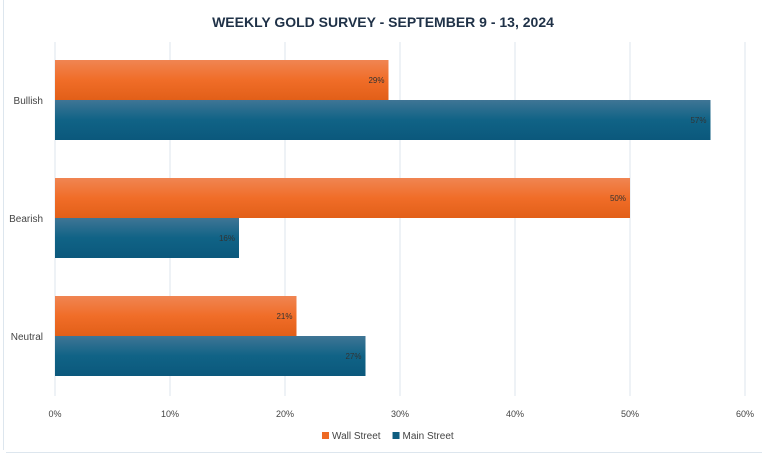 Image resolution: width=767 pixels, height=463 pixels. Describe the element at coordinates (618, 198) in the screenshot. I see `data-label: 50%` at that location.